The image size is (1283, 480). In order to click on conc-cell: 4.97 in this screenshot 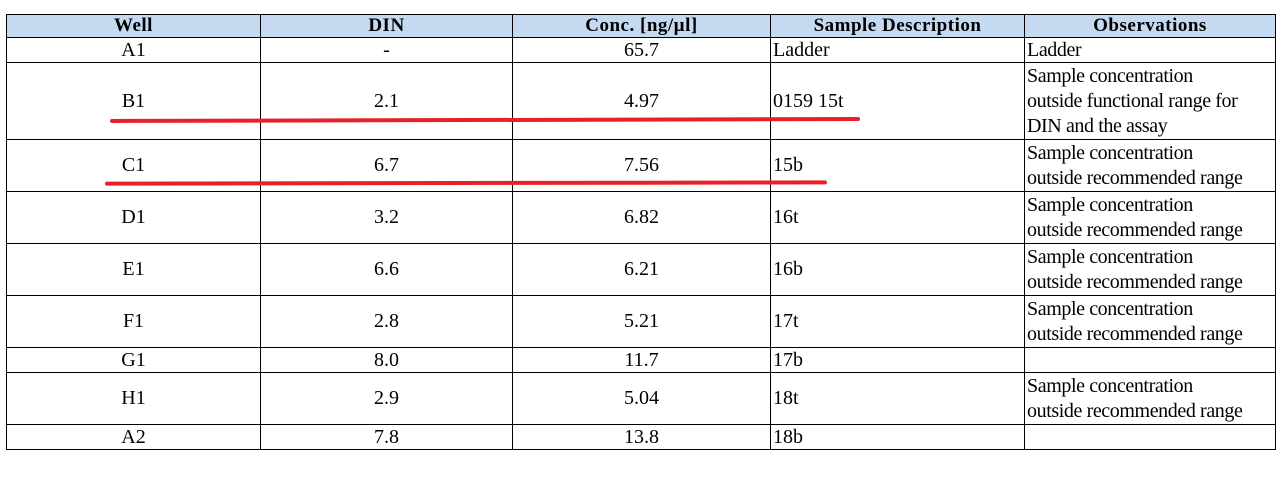, I will do `click(641, 101)`.